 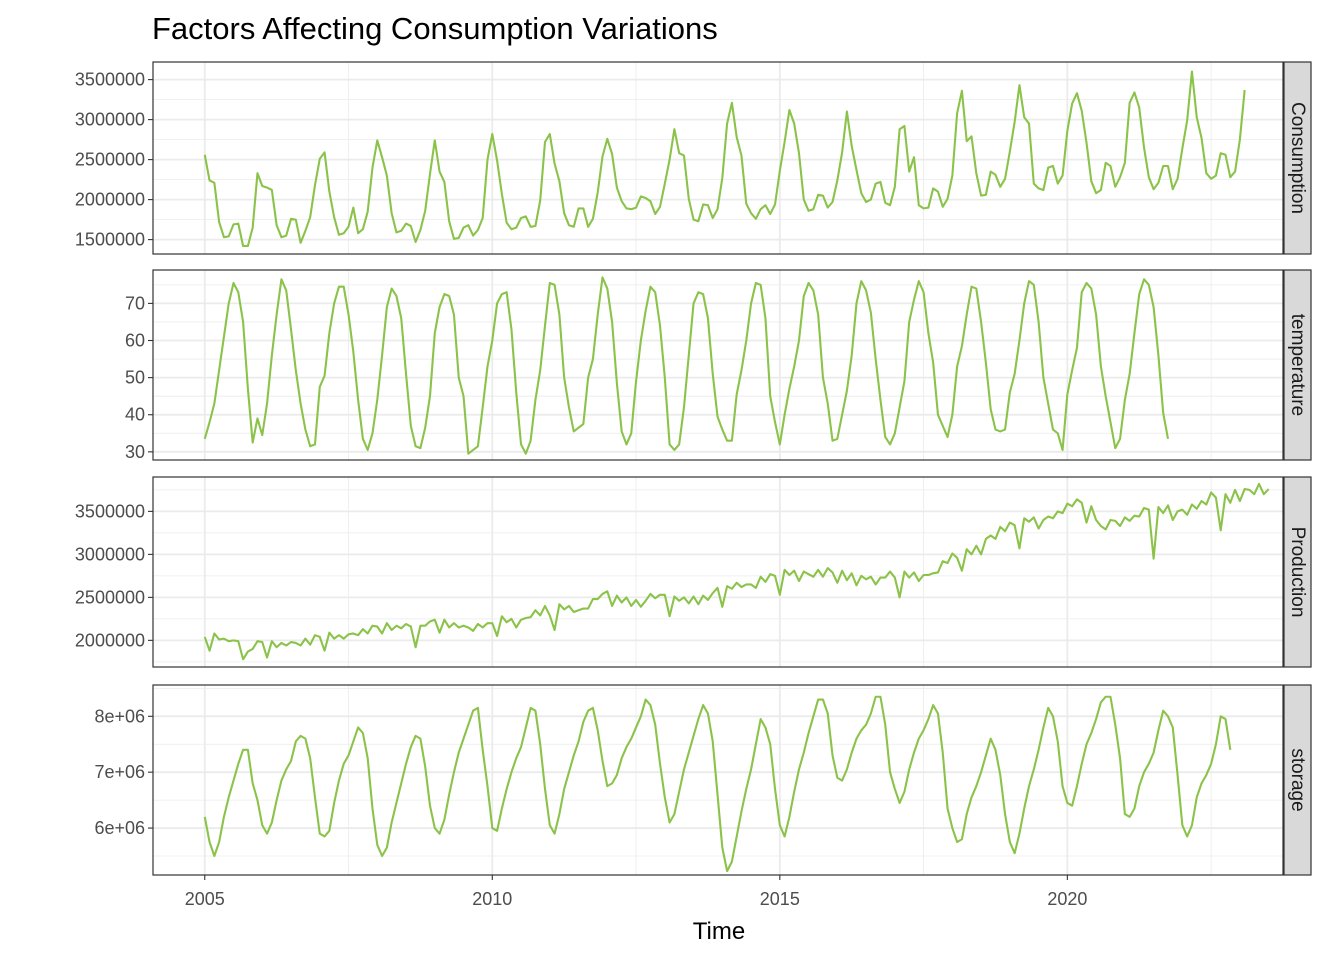 I want to click on y-tick-label: 1500000, so click(x=110, y=240).